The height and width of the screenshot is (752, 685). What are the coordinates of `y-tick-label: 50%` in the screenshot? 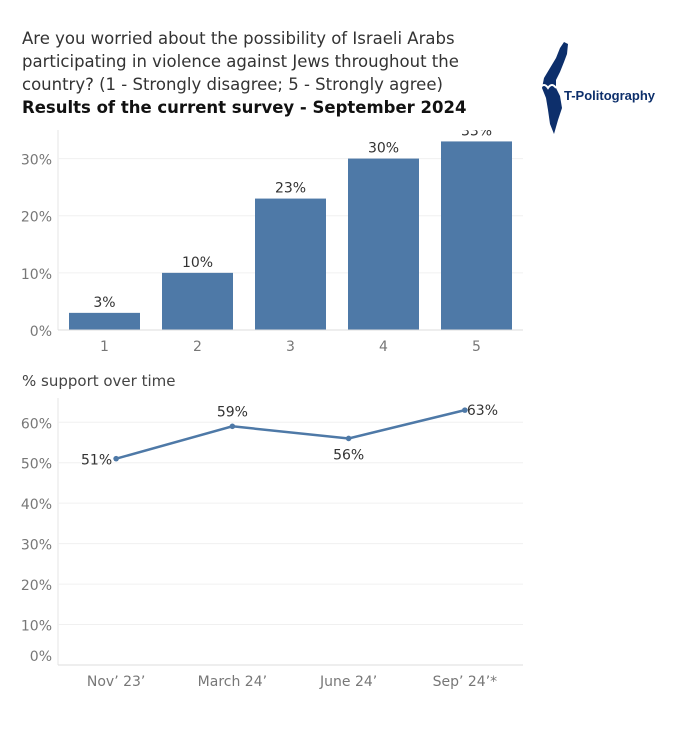 It's located at (36, 465).